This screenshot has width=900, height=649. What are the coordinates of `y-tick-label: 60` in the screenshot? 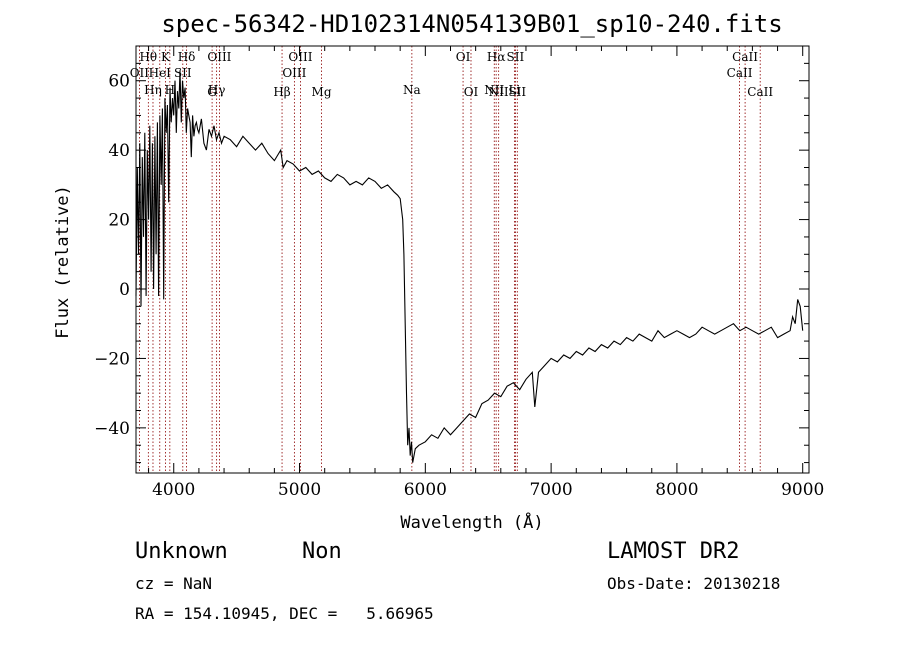 It's located at (119, 82).